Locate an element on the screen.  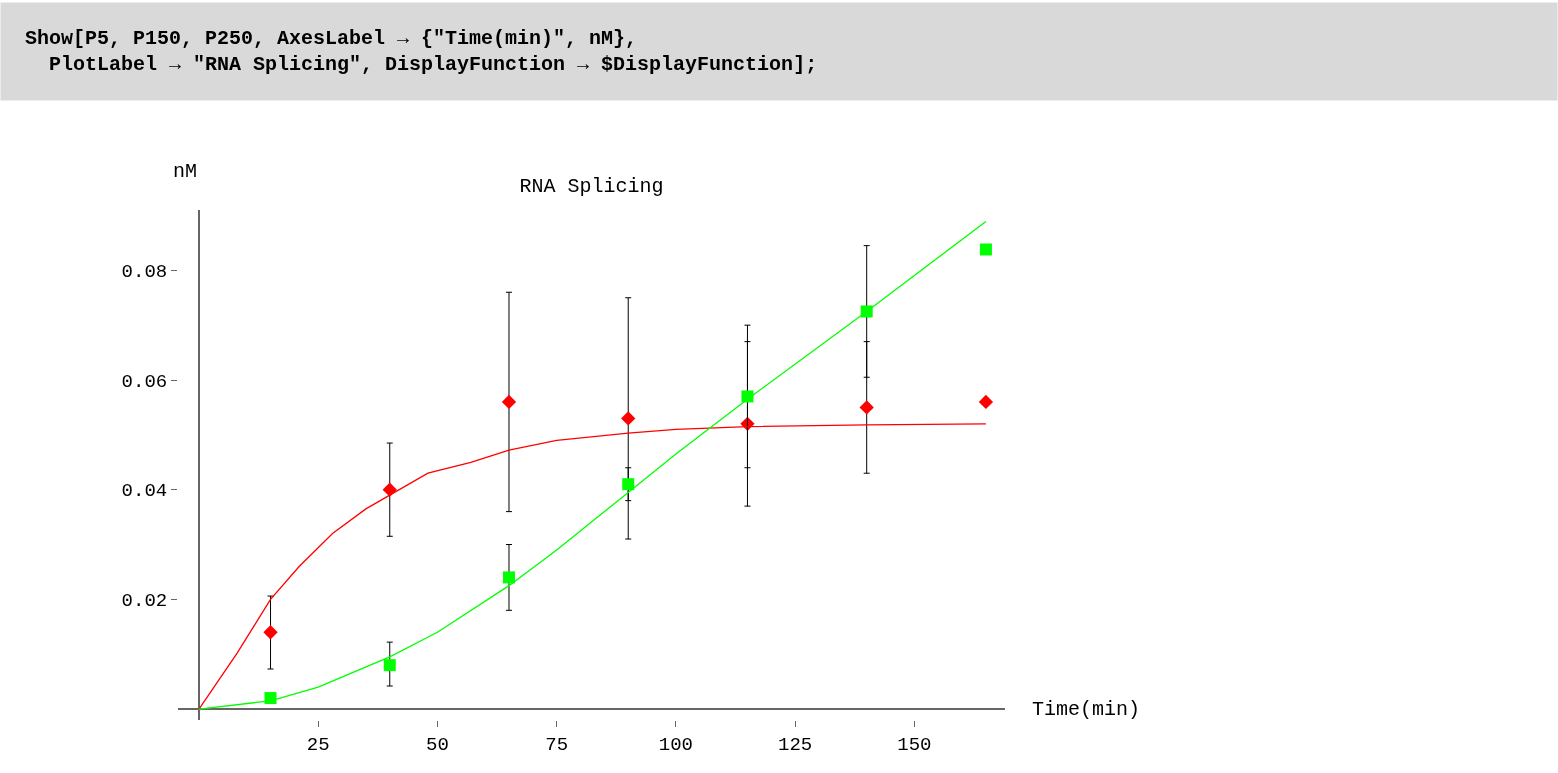
x-tick-label: 150 is located at coordinates (914, 744).